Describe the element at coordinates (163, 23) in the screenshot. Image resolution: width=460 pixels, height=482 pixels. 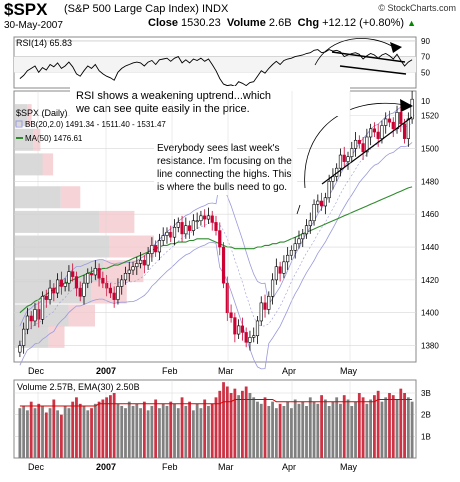
I see `close-label: Close` at that location.